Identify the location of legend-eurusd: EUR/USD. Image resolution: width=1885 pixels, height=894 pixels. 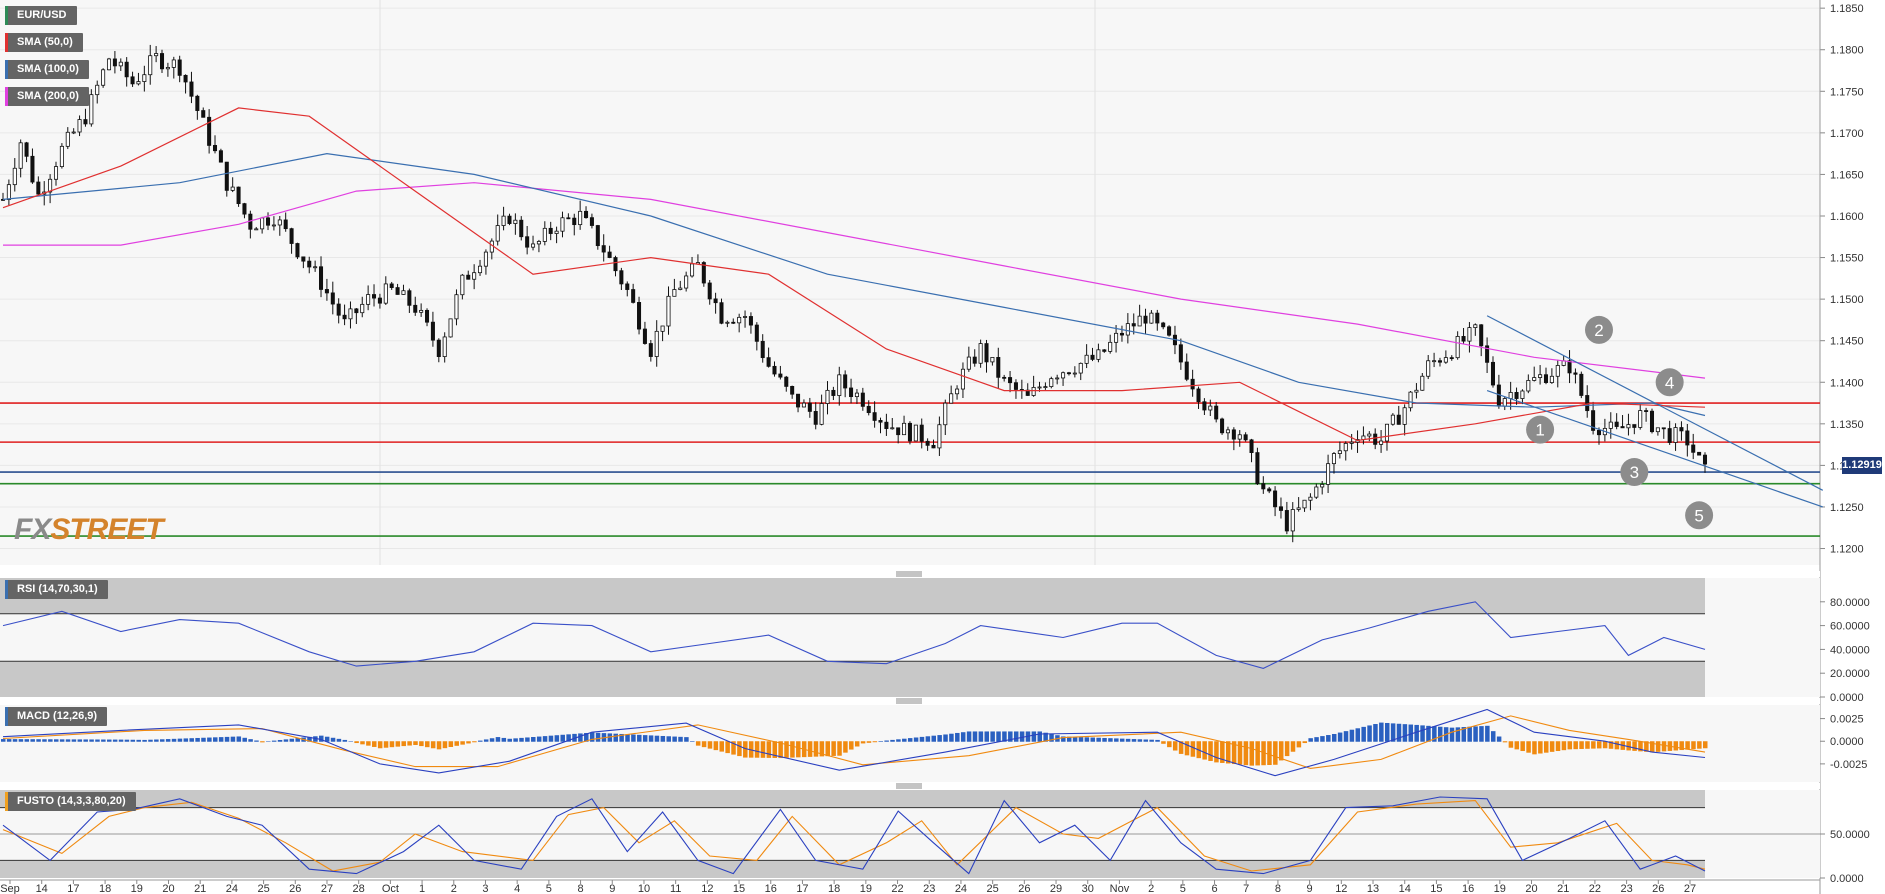
(41, 15).